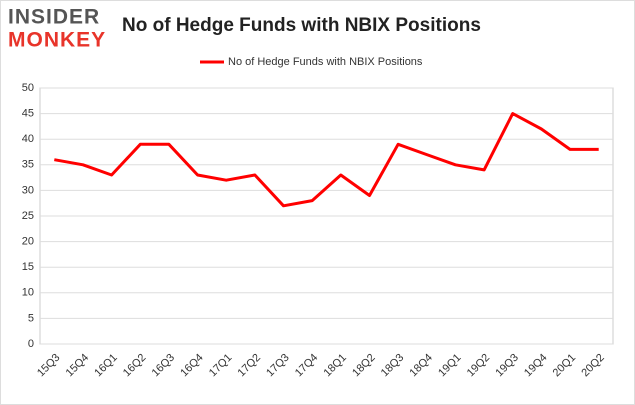 The image size is (635, 405). What do you see at coordinates (28, 242) in the screenshot?
I see `y-tick-label: 20` at bounding box center [28, 242].